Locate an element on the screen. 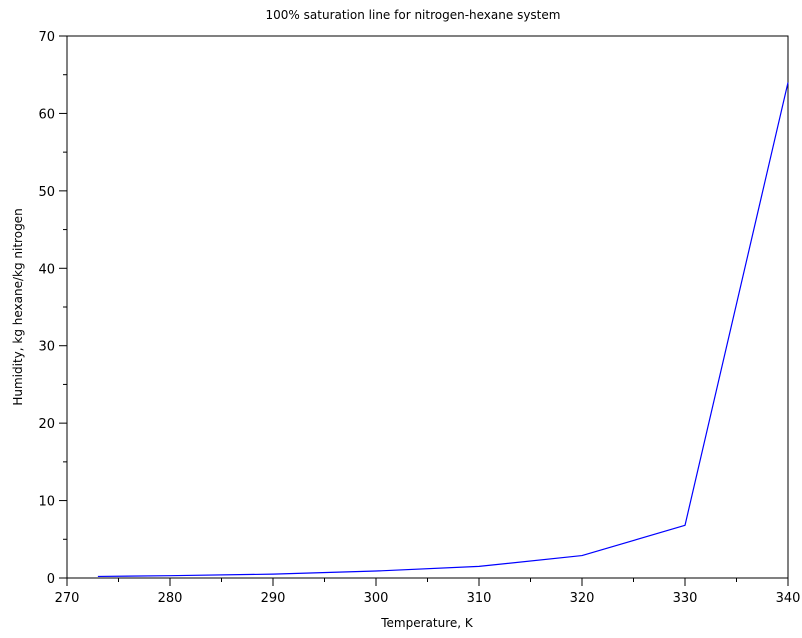  y-tick-label: 30 is located at coordinates (46, 347).